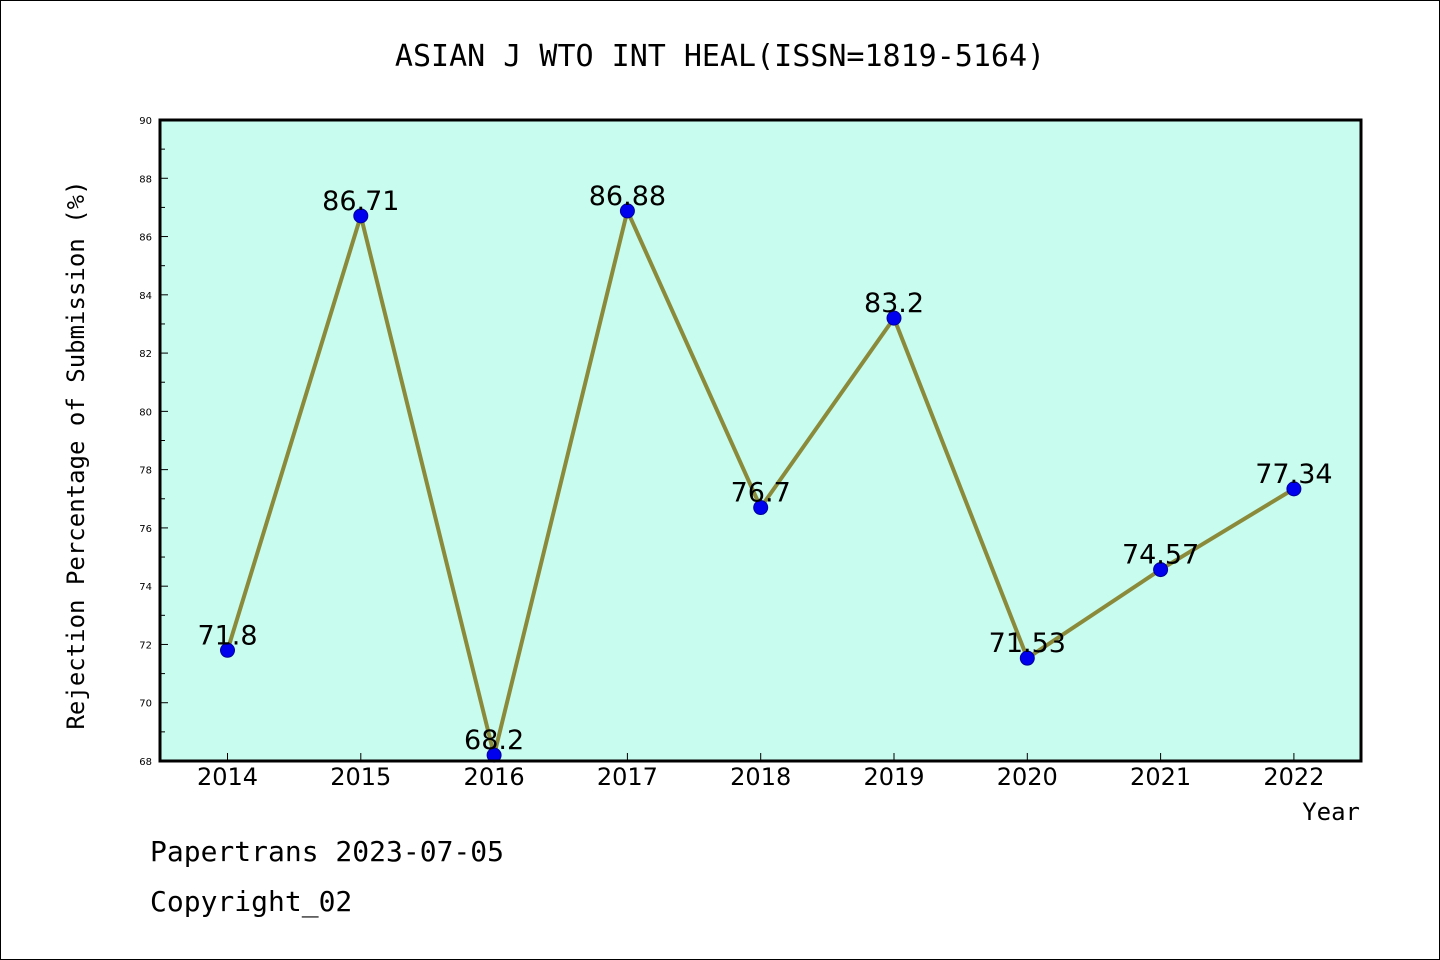  Describe the element at coordinates (145, 121) in the screenshot. I see `y-tick-label: 90` at that location.